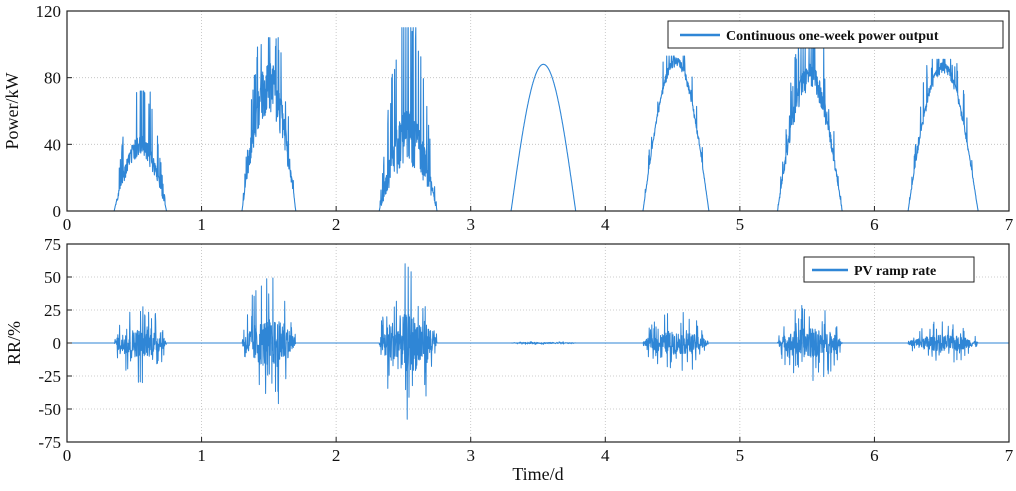 The width and height of the screenshot is (1016, 491). What do you see at coordinates (470, 224) in the screenshot?
I see `power-x-tick-label: 3` at bounding box center [470, 224].